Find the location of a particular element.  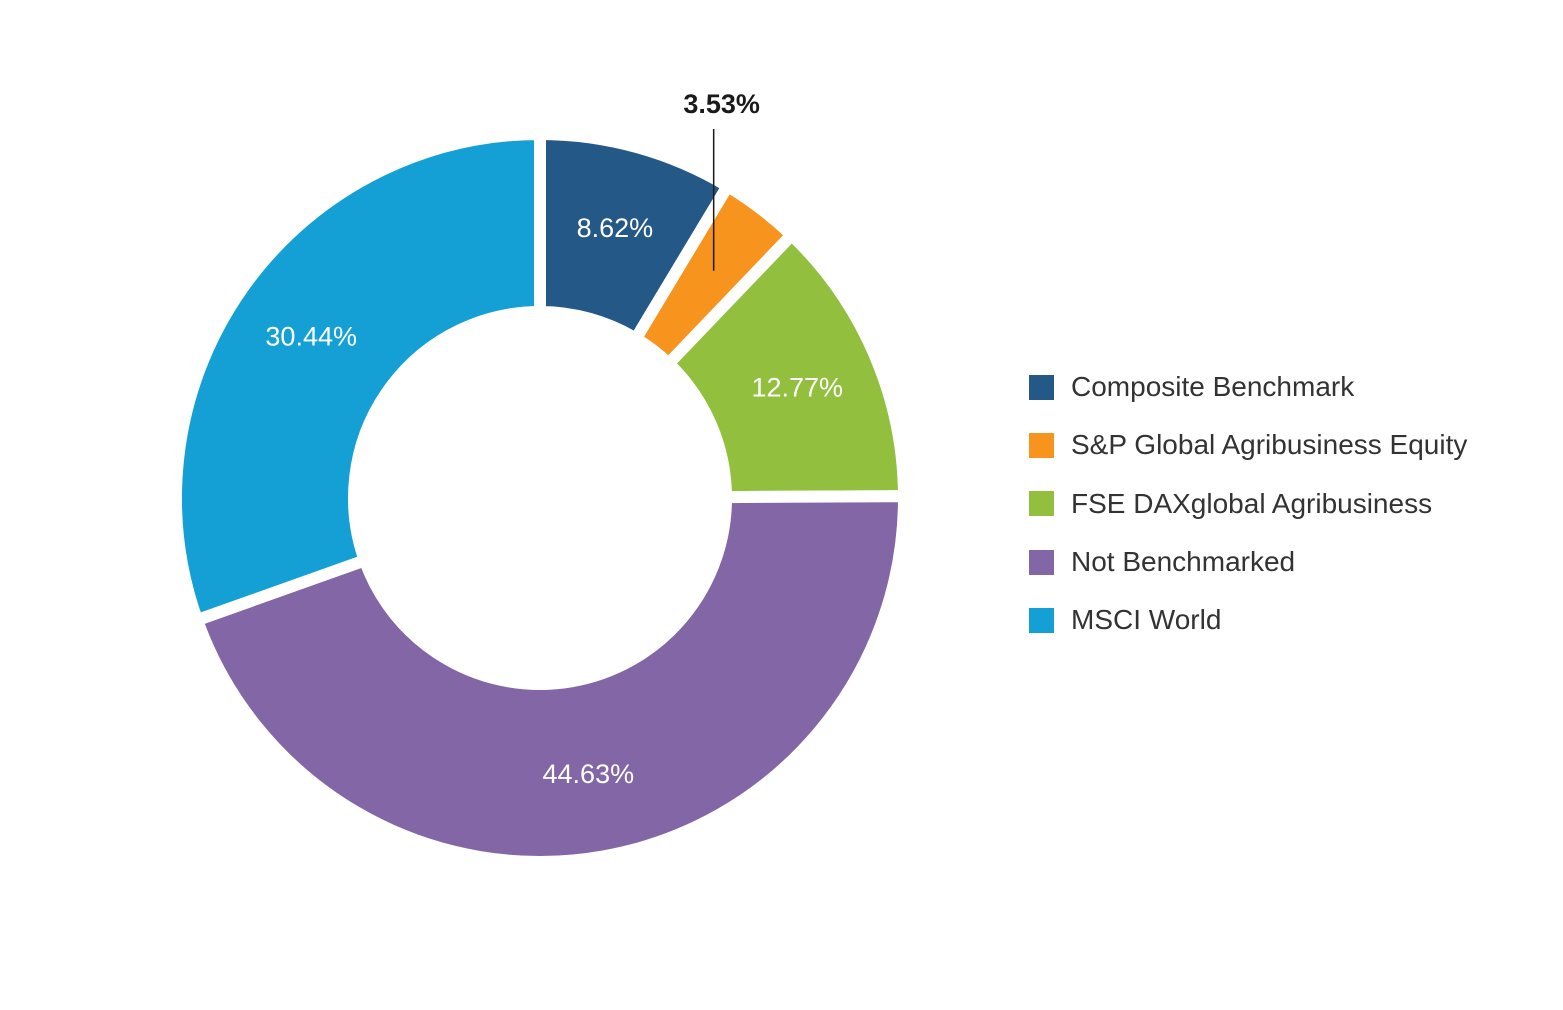

slice-label-sandp-global-agribusiness-equity: 3.53% is located at coordinates (721, 104).